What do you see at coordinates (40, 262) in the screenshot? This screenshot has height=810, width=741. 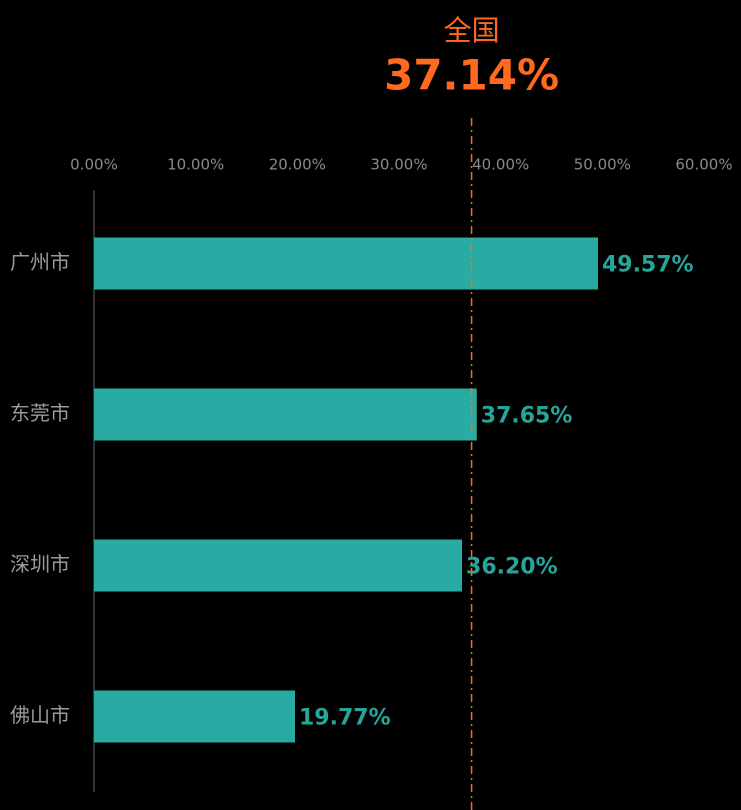 I see `y-tick-label: 广州市` at bounding box center [40, 262].